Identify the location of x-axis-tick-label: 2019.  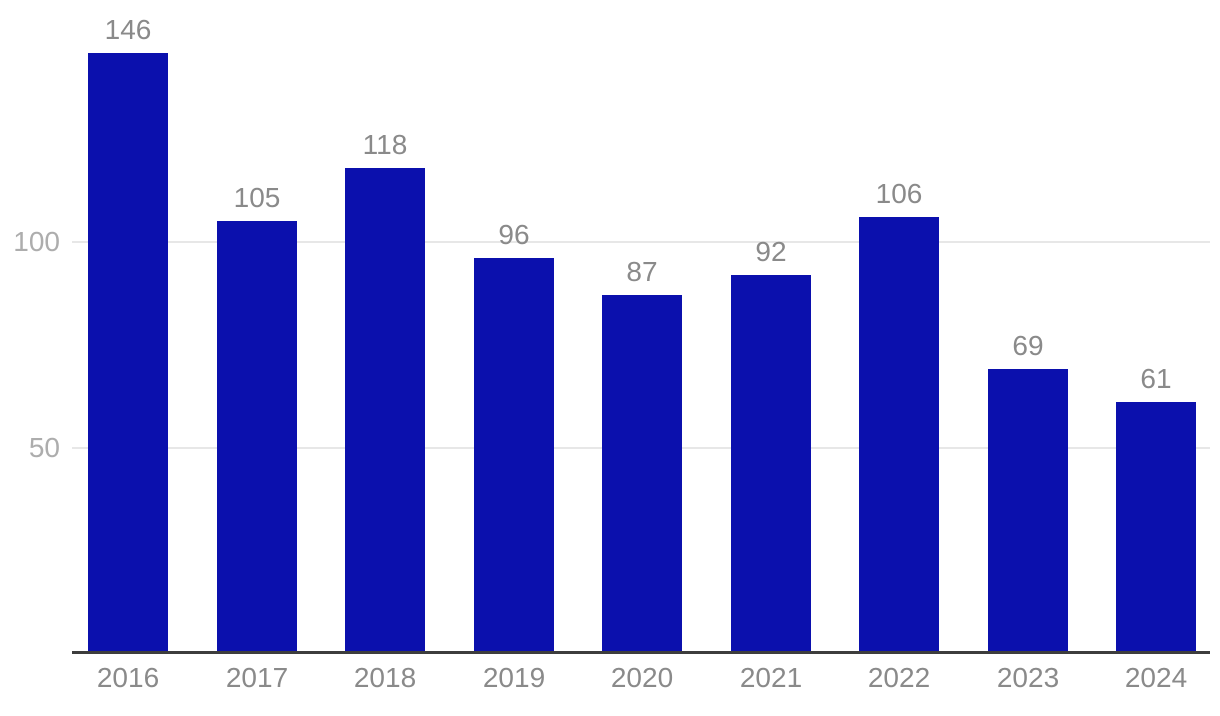
(514, 677).